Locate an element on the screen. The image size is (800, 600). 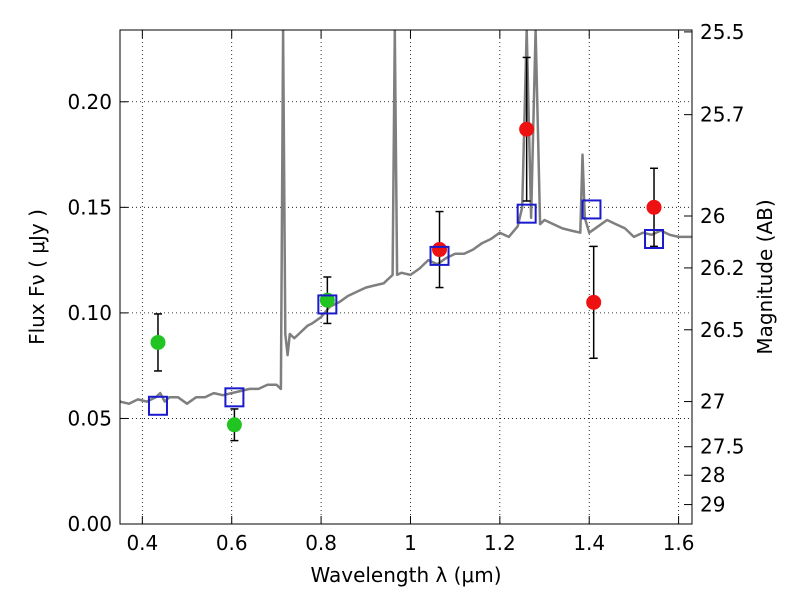
x-tick-label: 0.6 is located at coordinates (232, 543).